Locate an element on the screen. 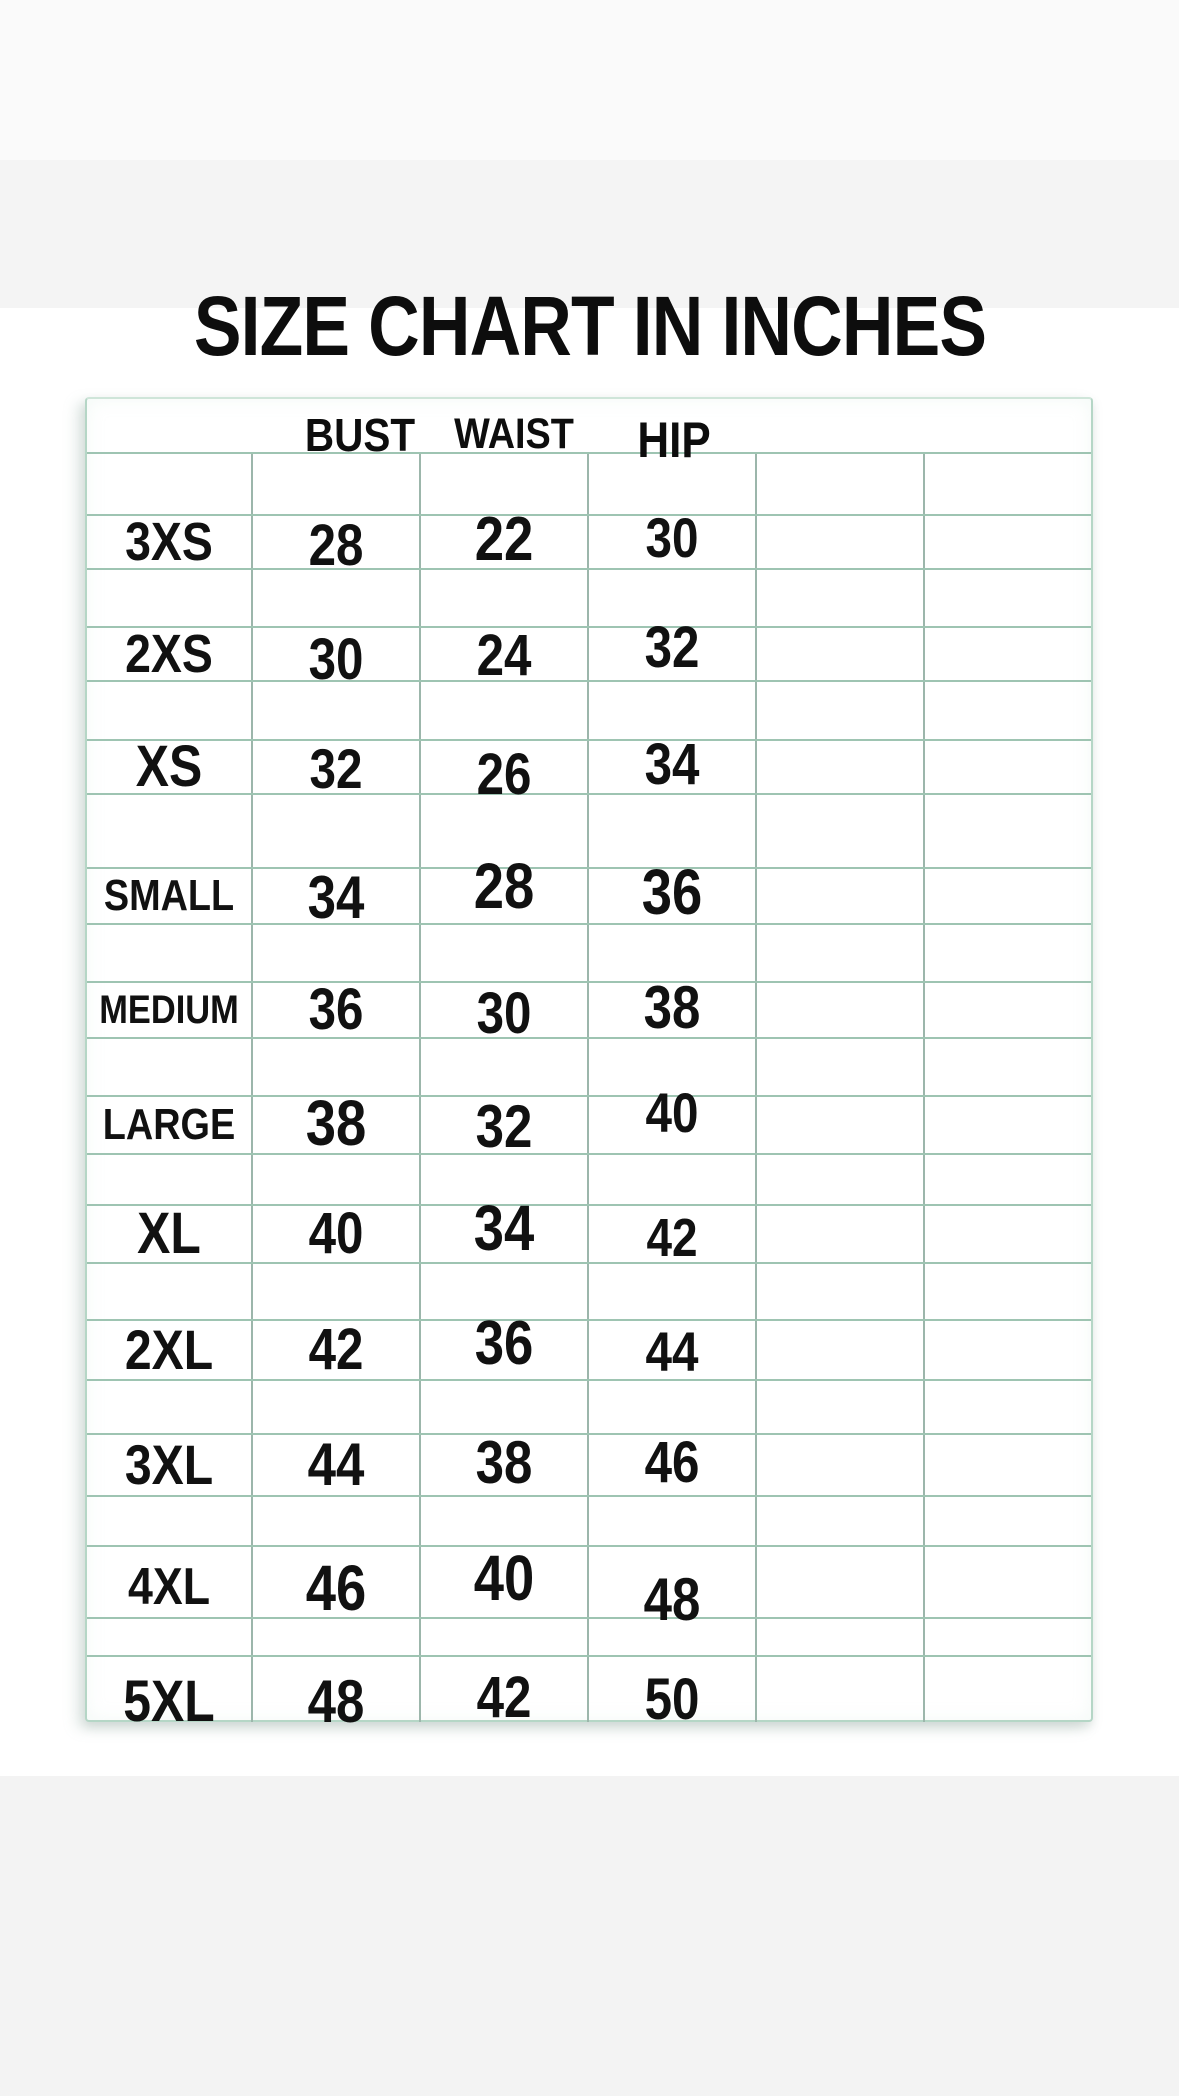 This screenshot has width=1179, height=2096. bust-value: 28 is located at coordinates (336, 545).